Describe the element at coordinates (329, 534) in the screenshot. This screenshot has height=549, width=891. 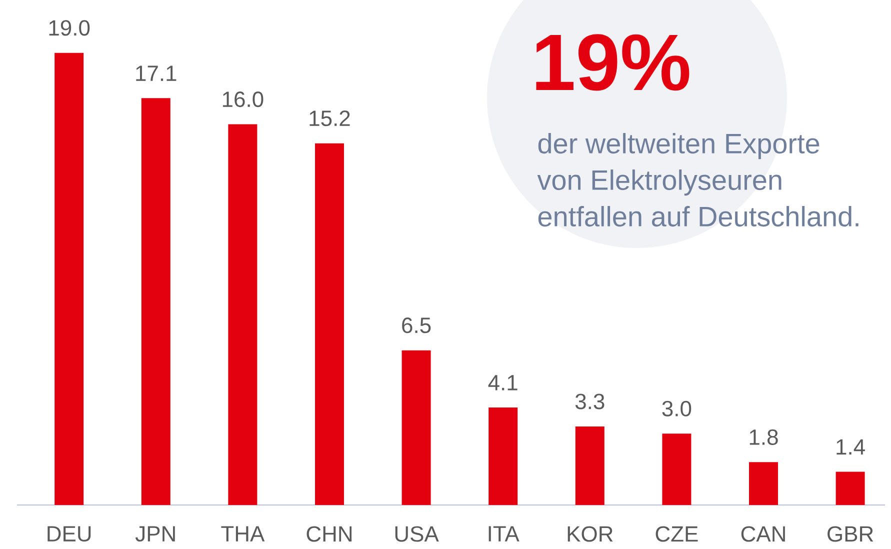
I see `x-tick-label: CHN` at that location.